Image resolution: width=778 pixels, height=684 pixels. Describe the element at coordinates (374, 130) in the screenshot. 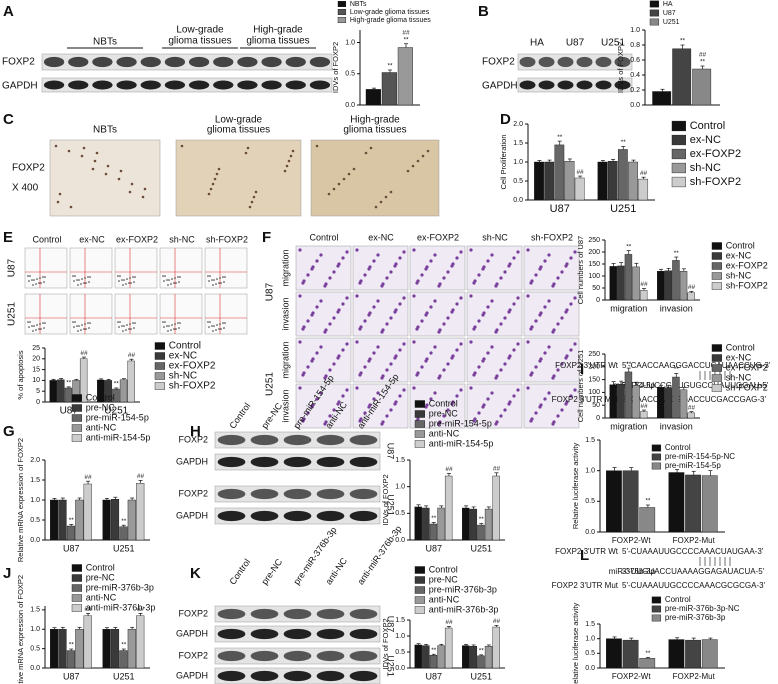

I see `column-label: glioma tissues` at that location.